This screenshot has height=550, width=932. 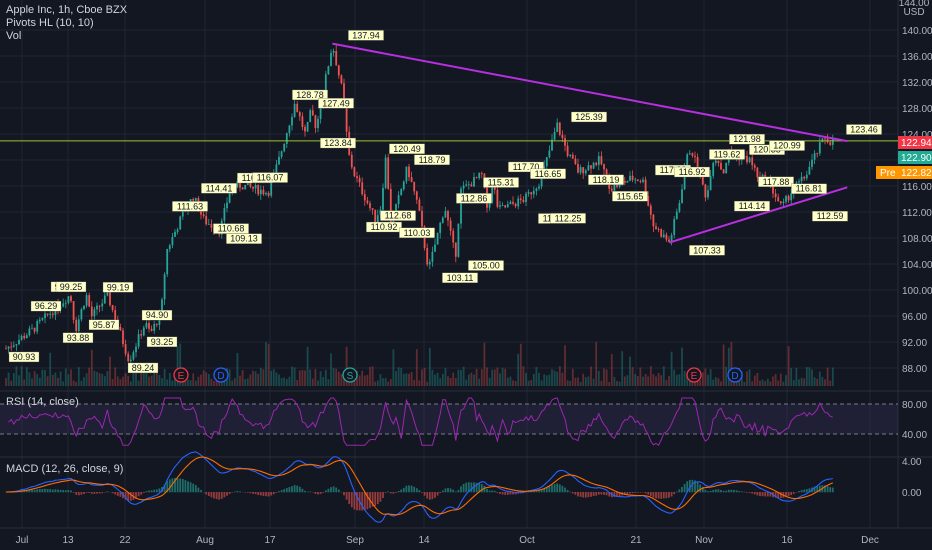 What do you see at coordinates (65, 469) in the screenshot?
I see `macd-indicator-label: MACD (12, 26, close, 9)` at bounding box center [65, 469].